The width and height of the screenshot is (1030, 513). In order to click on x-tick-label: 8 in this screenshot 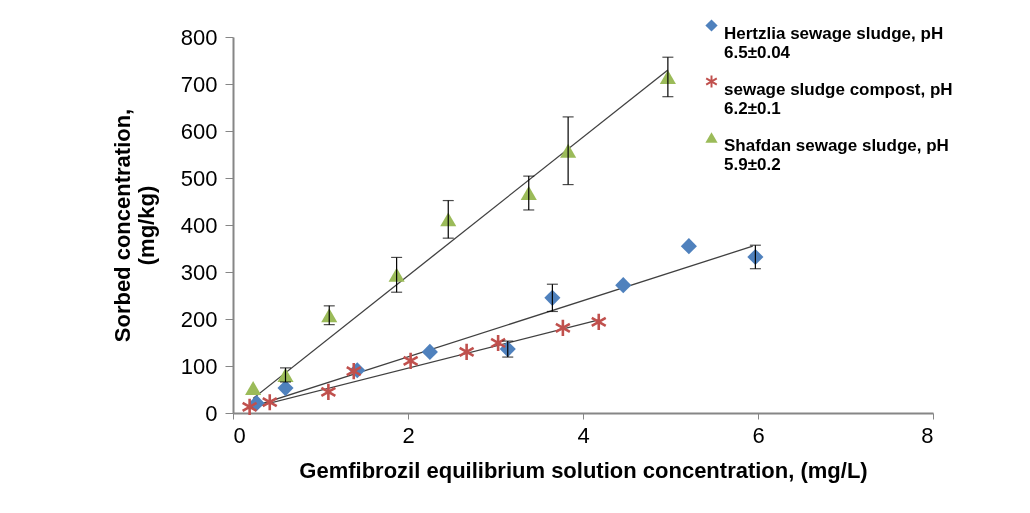, I will do `click(927, 435)`.